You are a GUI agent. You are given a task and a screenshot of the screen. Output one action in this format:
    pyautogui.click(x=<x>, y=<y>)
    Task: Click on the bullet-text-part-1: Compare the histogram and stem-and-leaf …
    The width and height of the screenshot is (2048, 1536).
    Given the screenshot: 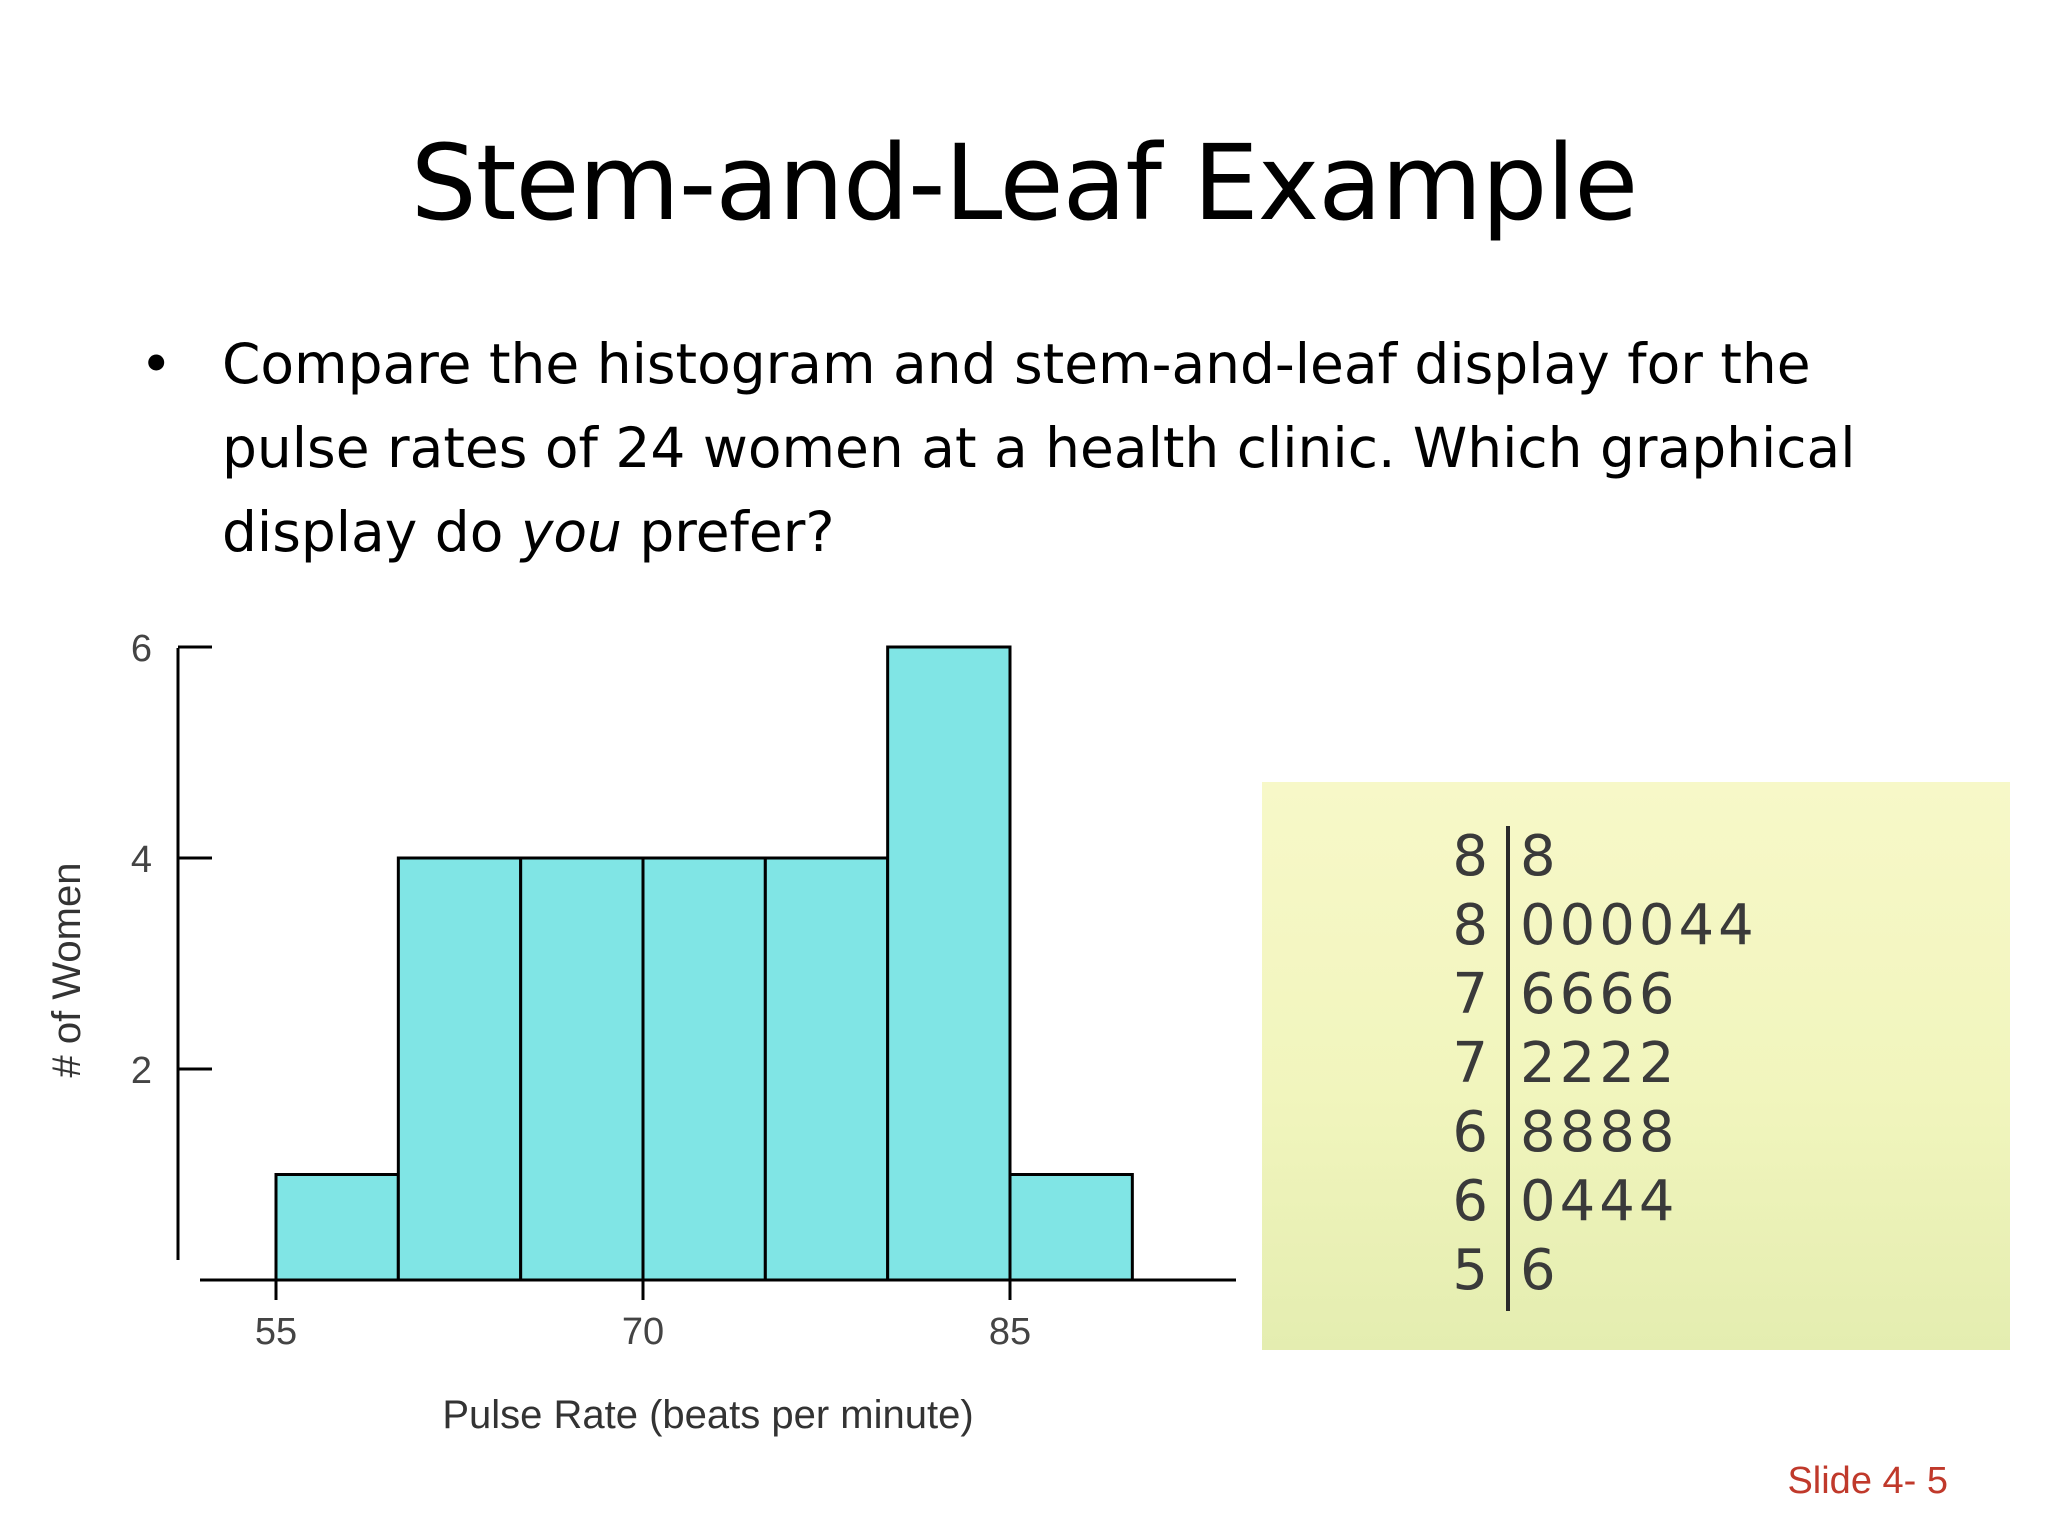 What is the action you would take?
    pyautogui.click(x=1039, y=448)
    